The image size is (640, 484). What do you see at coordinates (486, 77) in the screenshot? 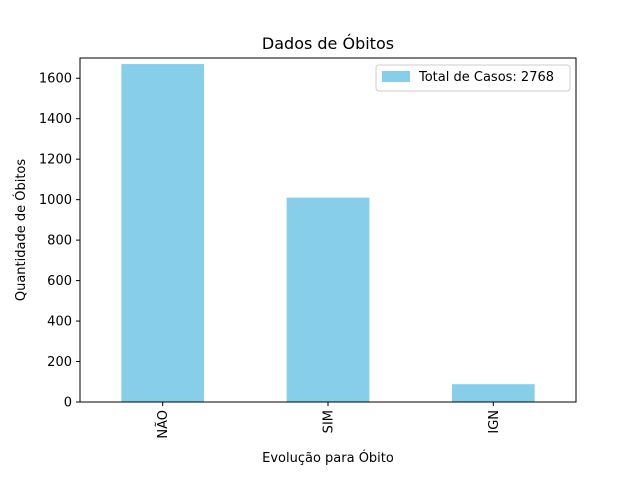
I see `legend-label: Total de Casos: 2768` at bounding box center [486, 77].